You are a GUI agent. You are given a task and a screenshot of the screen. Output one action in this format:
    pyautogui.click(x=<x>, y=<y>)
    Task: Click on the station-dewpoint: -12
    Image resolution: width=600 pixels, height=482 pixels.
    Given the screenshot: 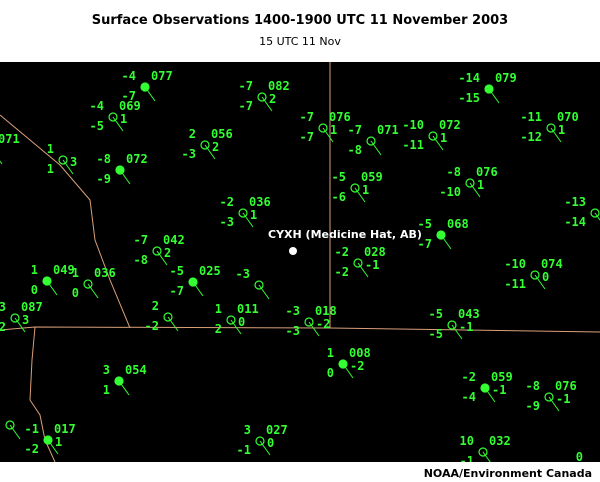 What is the action you would take?
    pyautogui.click(x=531, y=137)
    